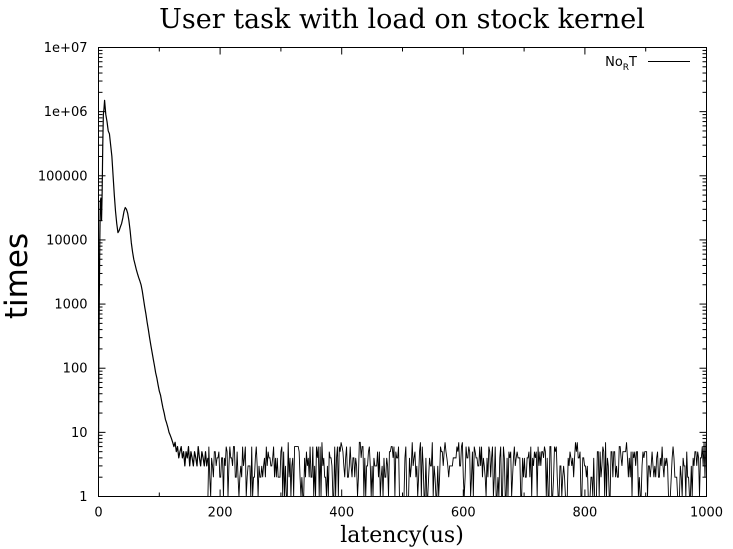  I want to click on x-tick-label: 600, so click(463, 513).